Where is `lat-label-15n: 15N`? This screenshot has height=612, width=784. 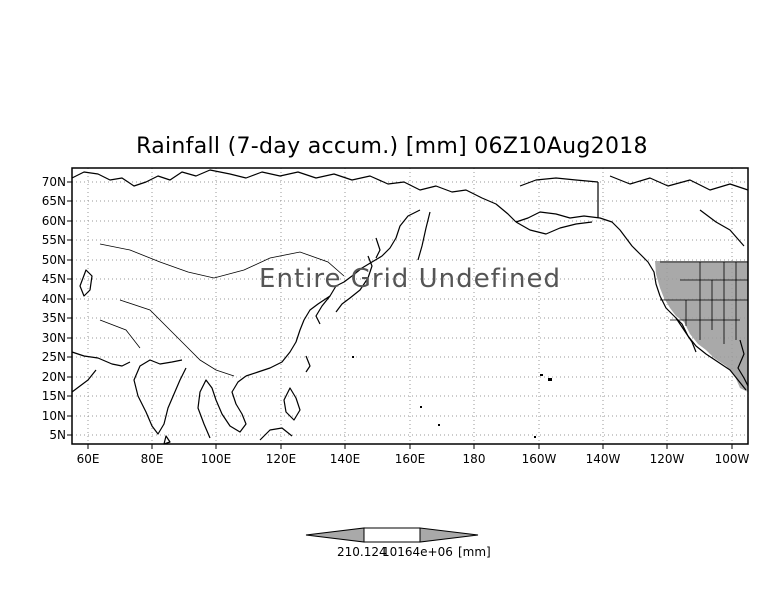 lat-label-15n: 15N is located at coordinates (53, 396).